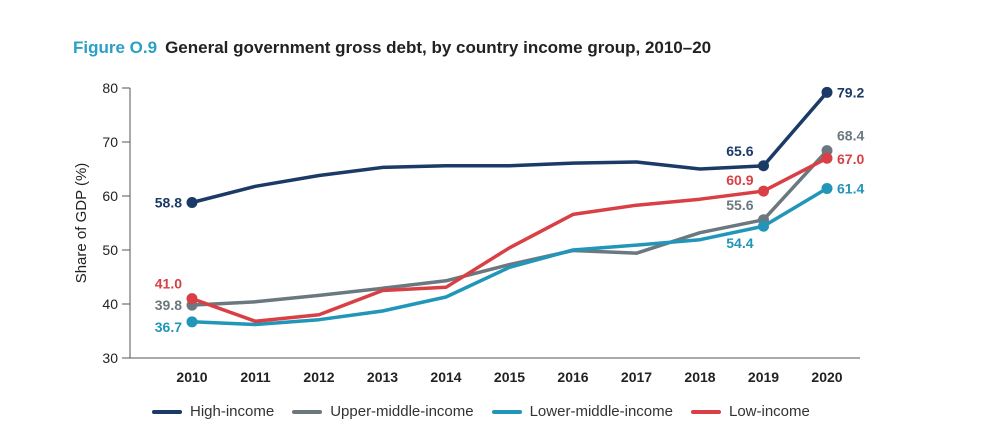 This screenshot has height=436, width=985. What do you see at coordinates (168, 202) in the screenshot?
I see `data-label: 58.8` at bounding box center [168, 202].